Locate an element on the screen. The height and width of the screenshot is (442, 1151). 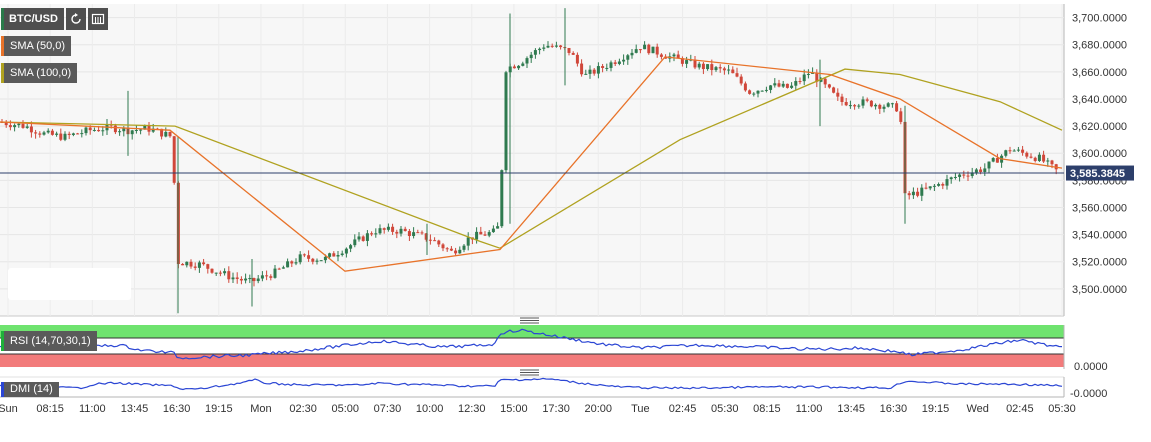
table-icon is located at coordinates (97, 19).